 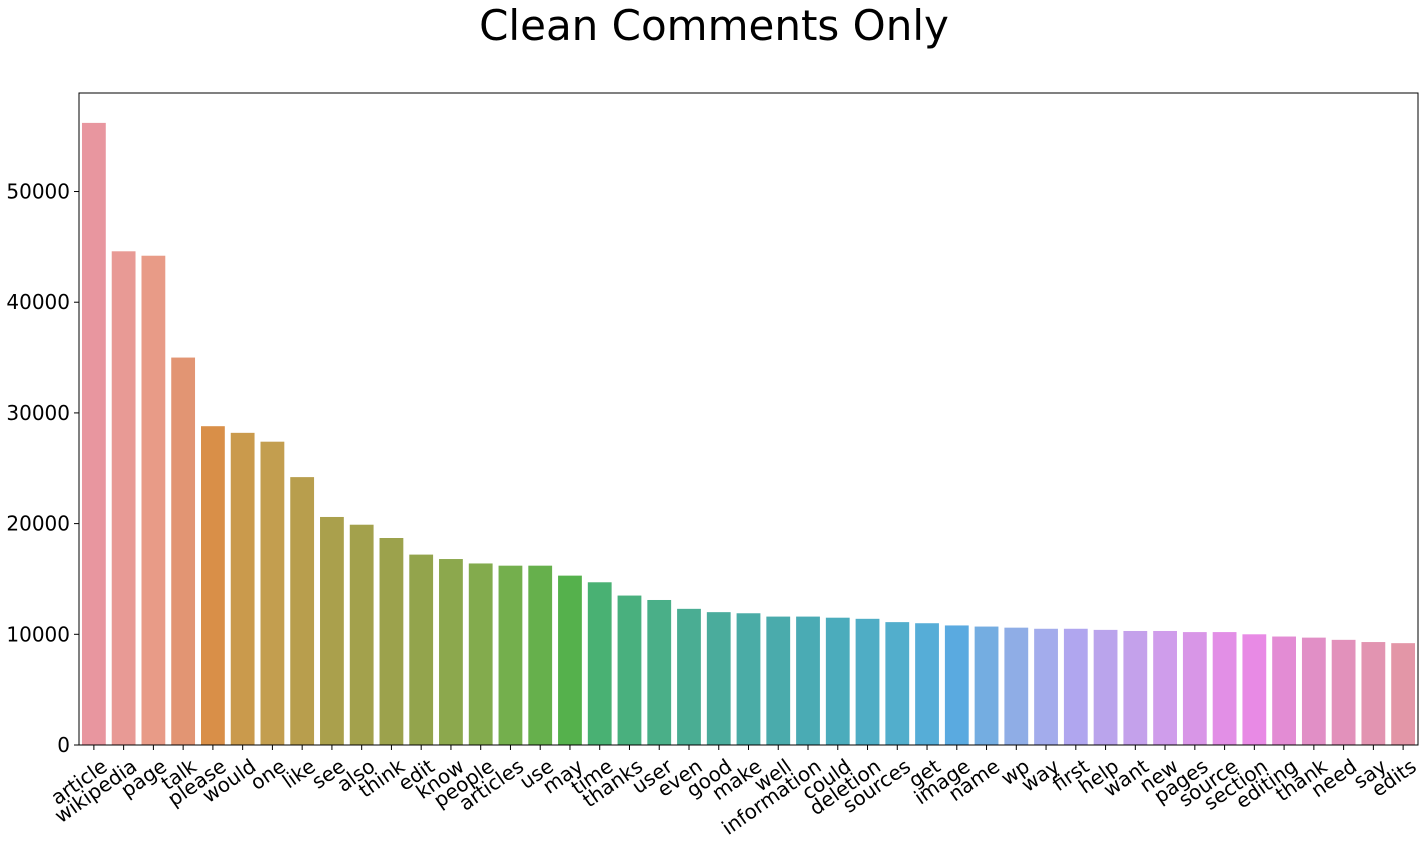 I want to click on y-tick-label: 40000, so click(x=38, y=302).